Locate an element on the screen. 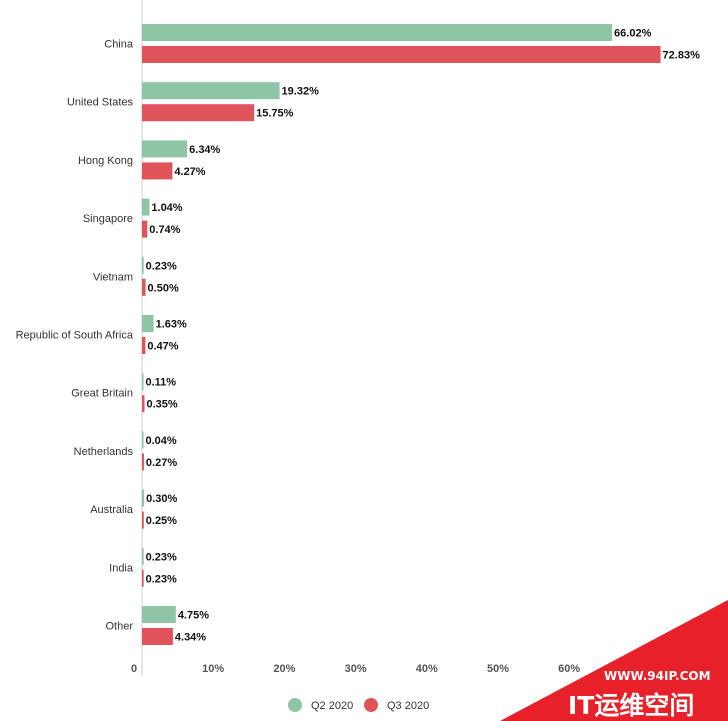 Image resolution: width=728 pixels, height=721 pixels. data-label: 6.34% is located at coordinates (204, 150).